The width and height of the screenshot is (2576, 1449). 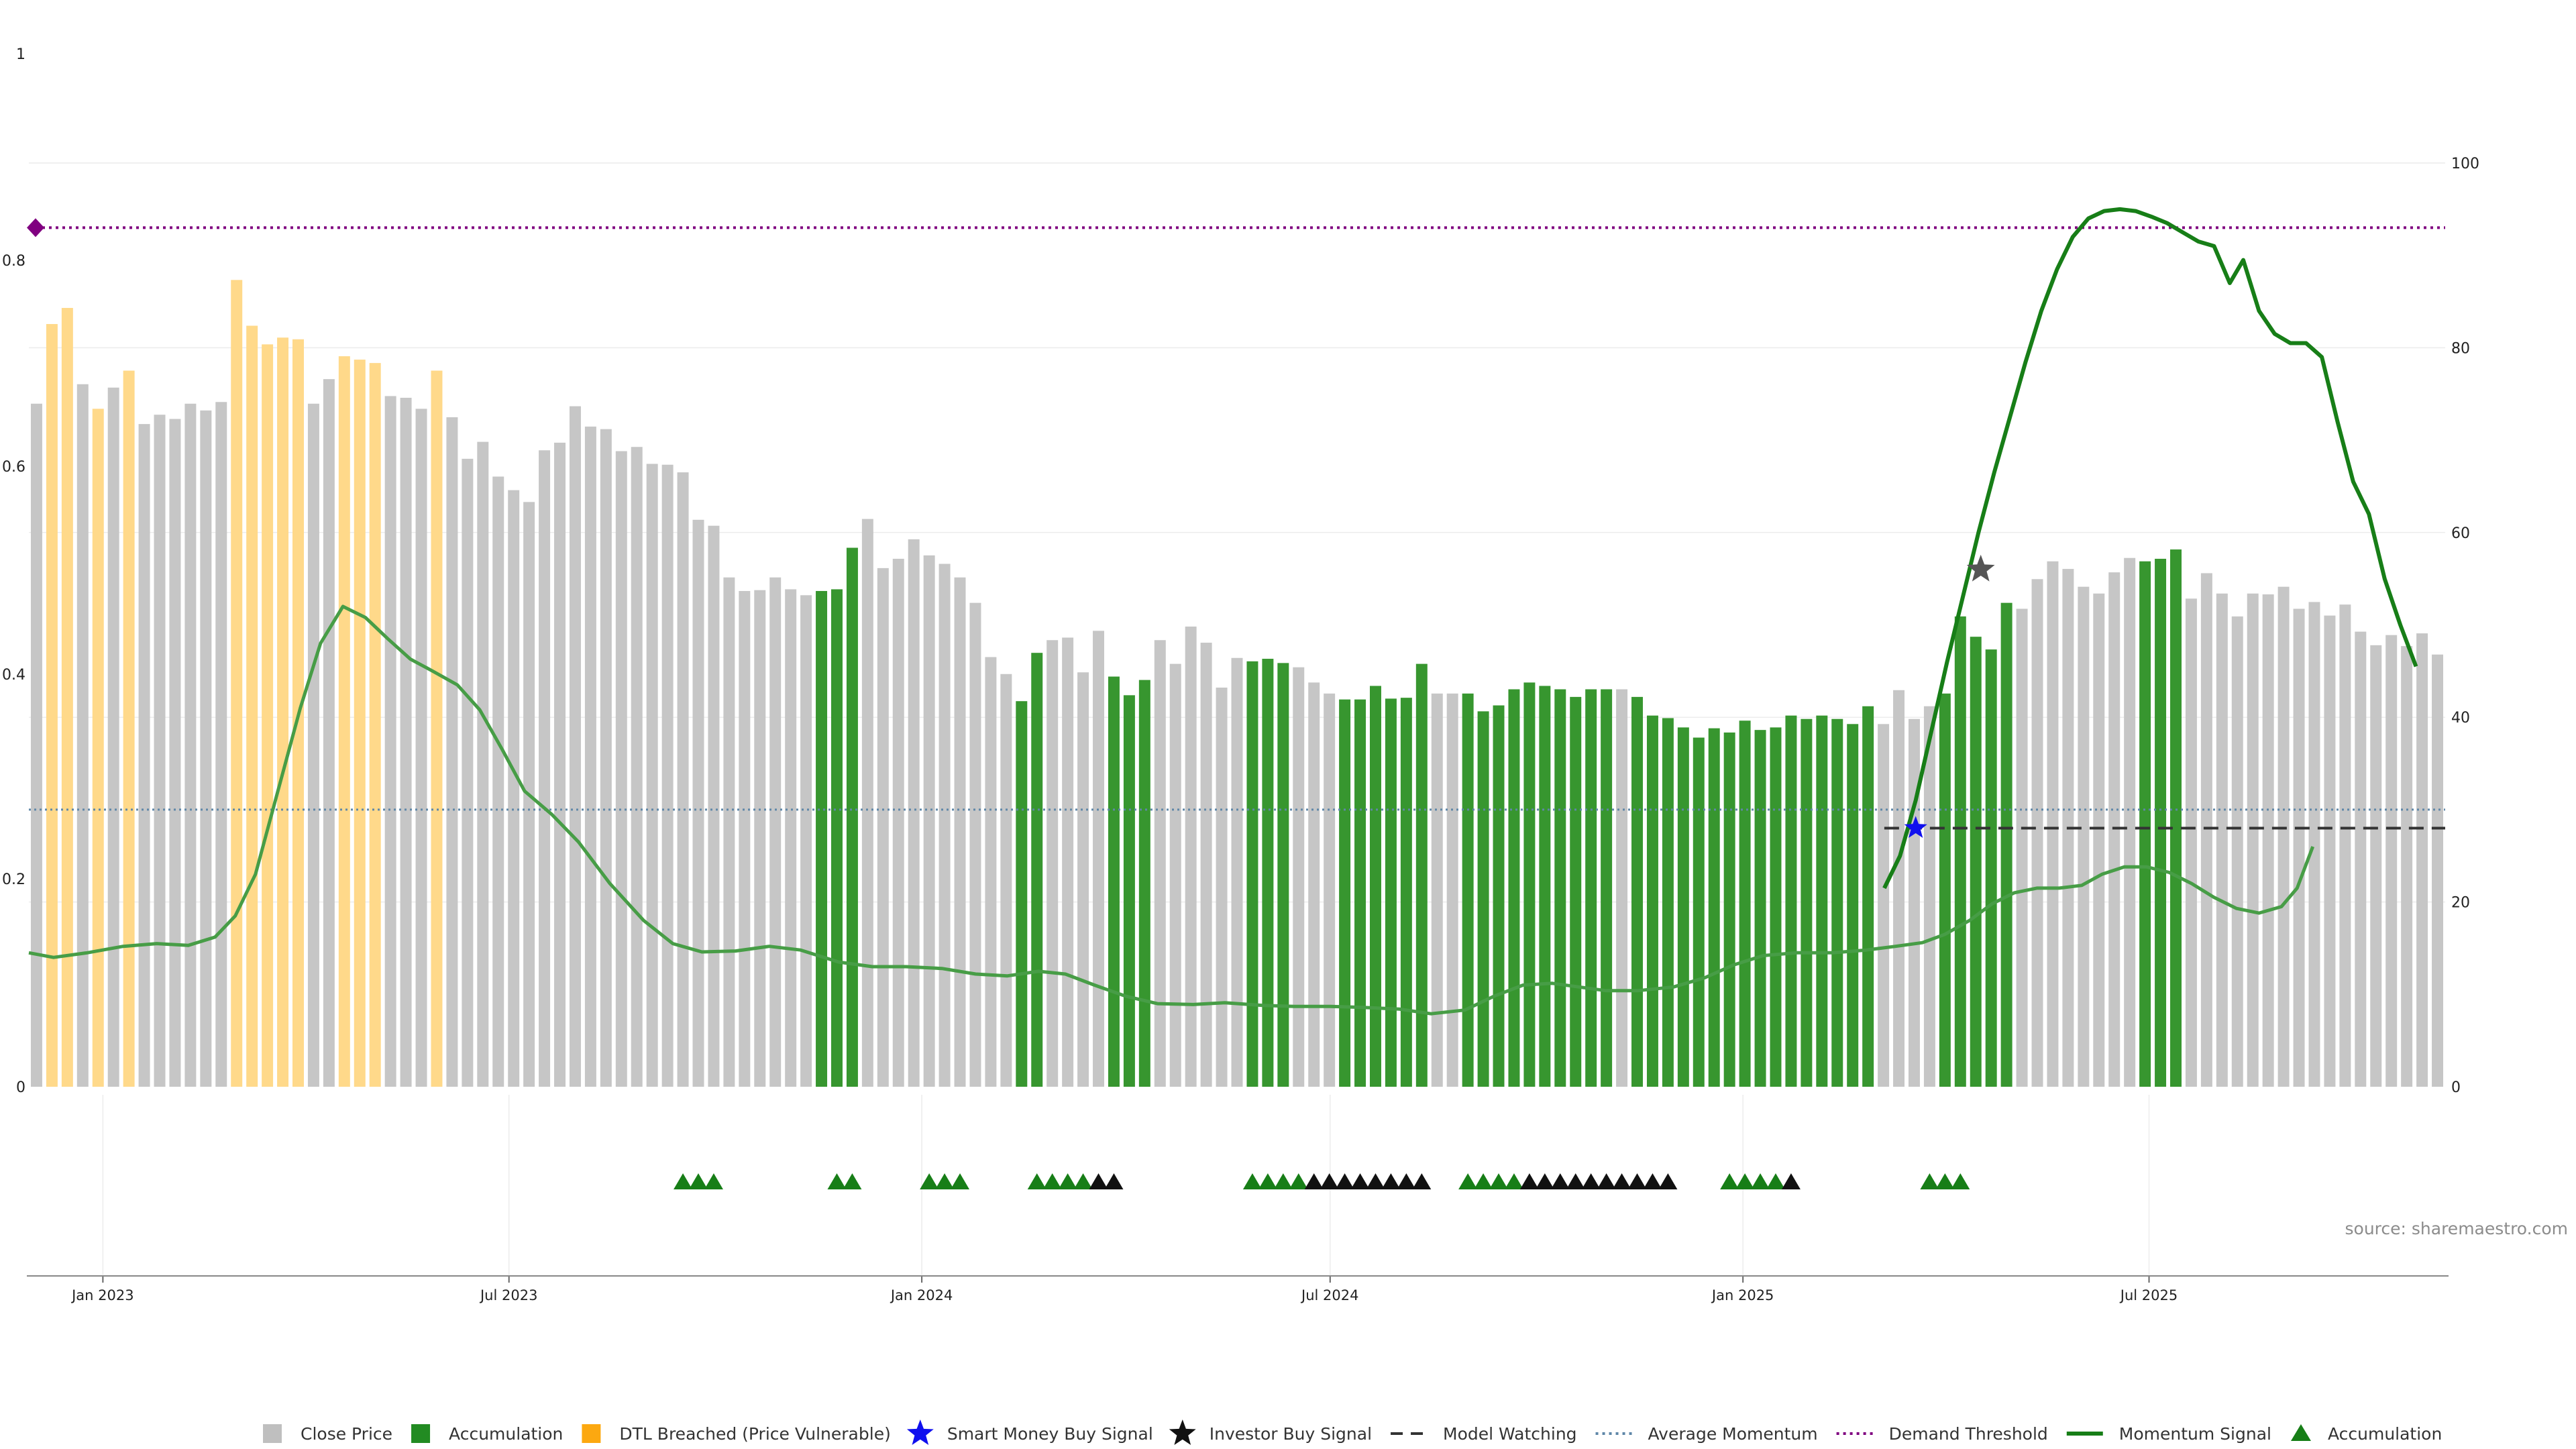 I want to click on right-axis-tick: 0, so click(x=2456, y=1087).